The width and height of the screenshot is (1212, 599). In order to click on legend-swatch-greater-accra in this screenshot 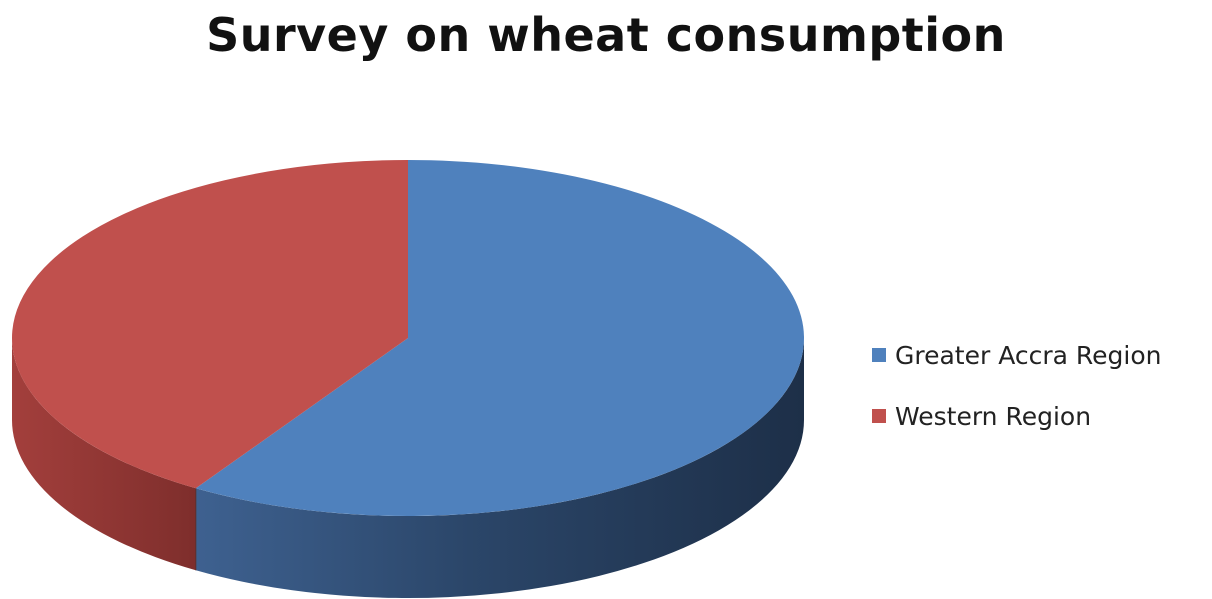, I will do `click(879, 355)`.